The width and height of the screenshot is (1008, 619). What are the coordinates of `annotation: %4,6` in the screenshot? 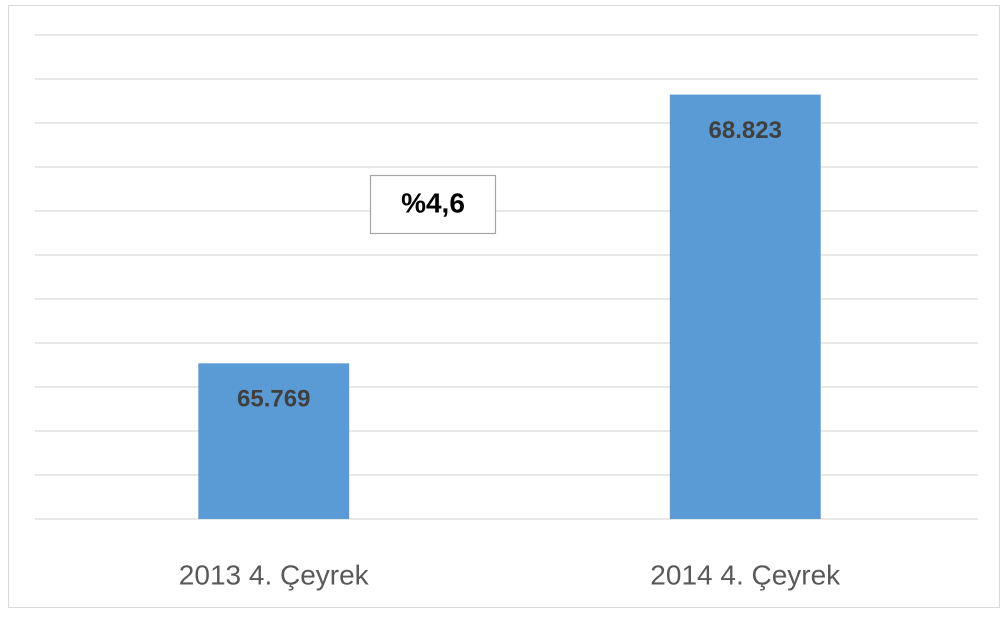 It's located at (433, 202).